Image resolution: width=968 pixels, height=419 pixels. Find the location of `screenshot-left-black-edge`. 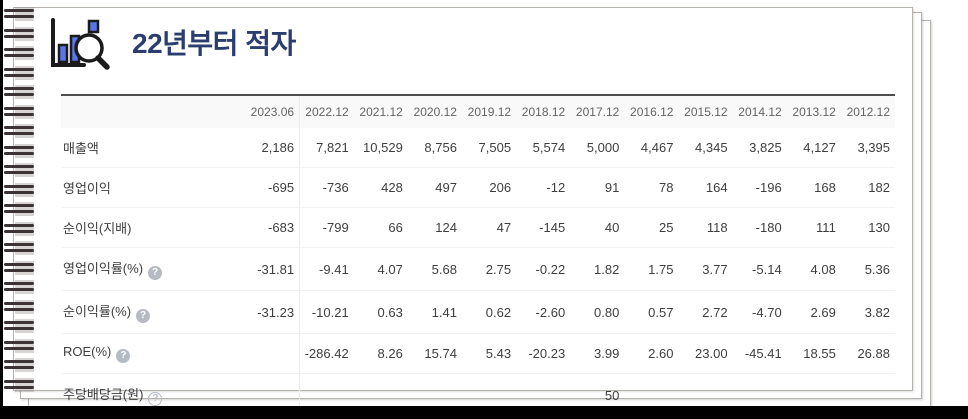

screenshot-left-black-edge is located at coordinates (1, 209).